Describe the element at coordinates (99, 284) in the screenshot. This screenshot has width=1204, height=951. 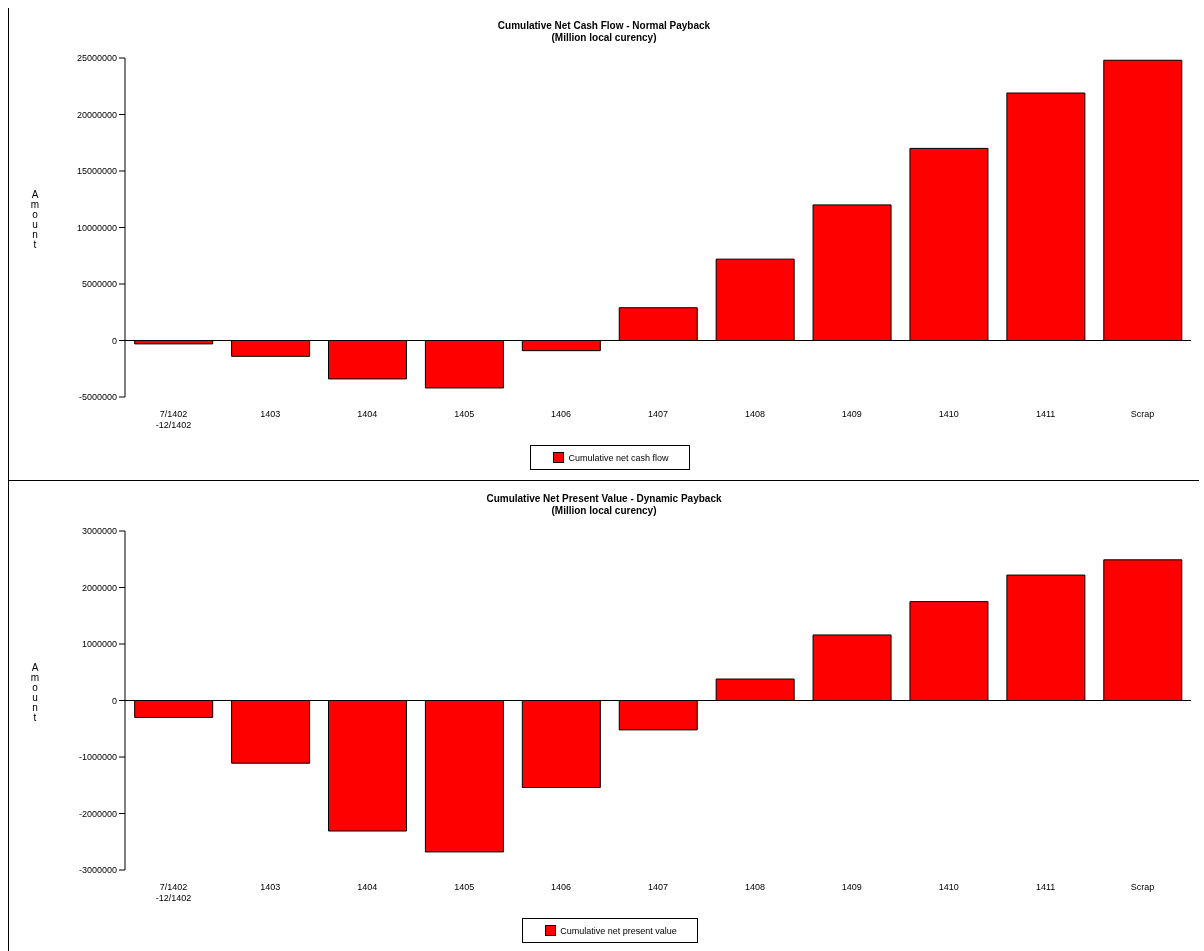
I see `y-tick-label: 5000000` at that location.